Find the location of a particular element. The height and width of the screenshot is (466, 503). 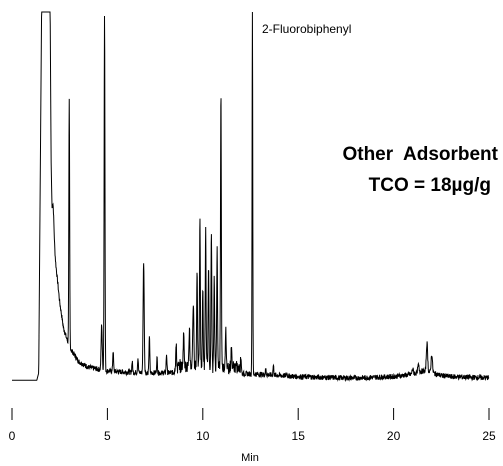

adsorbent-annotation: Other Adsorbent is located at coordinates (420, 154).